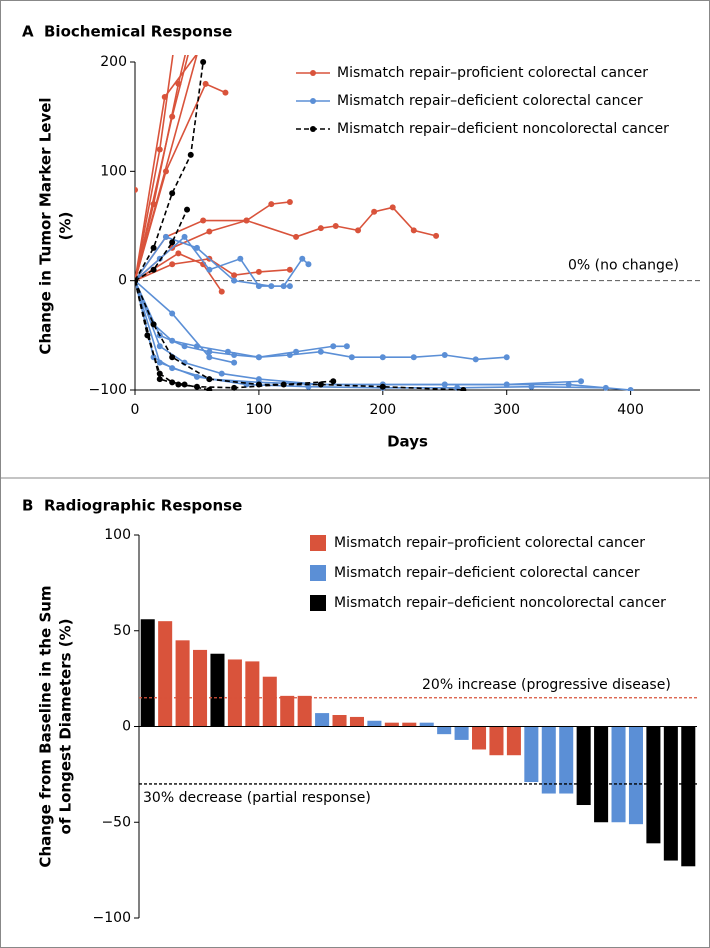 The width and height of the screenshot is (710, 948). Describe the element at coordinates (66, 226) in the screenshot. I see `y-axis-label: (%)` at that location.